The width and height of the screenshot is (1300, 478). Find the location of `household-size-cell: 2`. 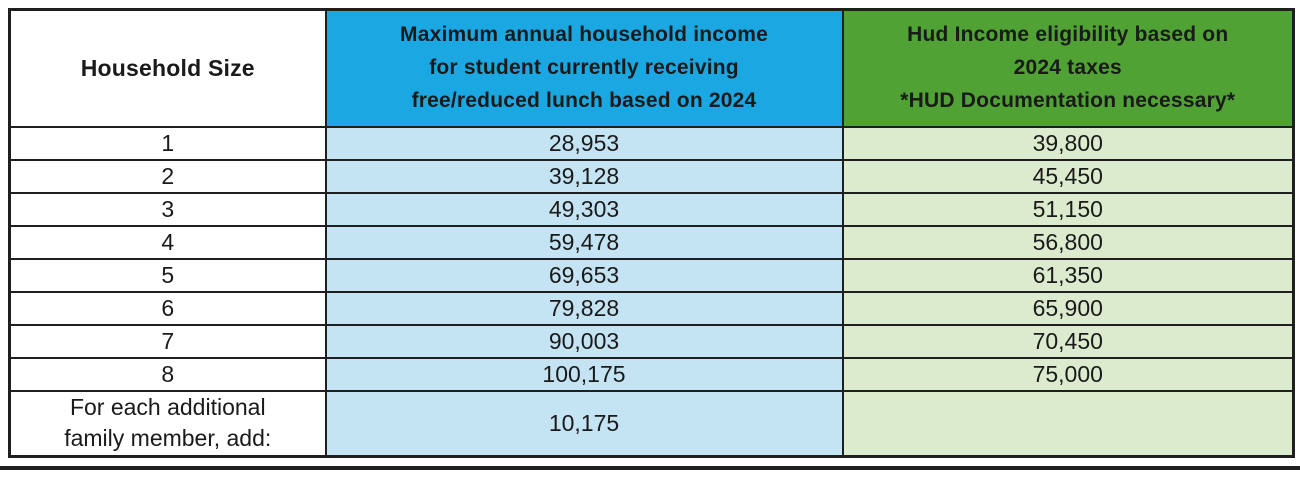

household-size-cell: 2 is located at coordinates (167, 176).